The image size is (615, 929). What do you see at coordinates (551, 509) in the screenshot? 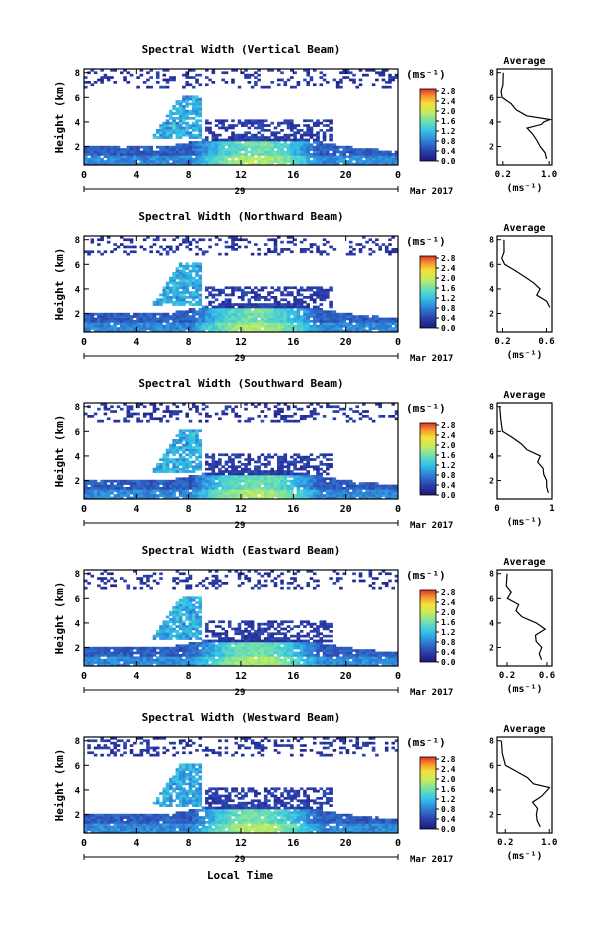
I see `avg-x-tick-label: 1` at bounding box center [551, 509].